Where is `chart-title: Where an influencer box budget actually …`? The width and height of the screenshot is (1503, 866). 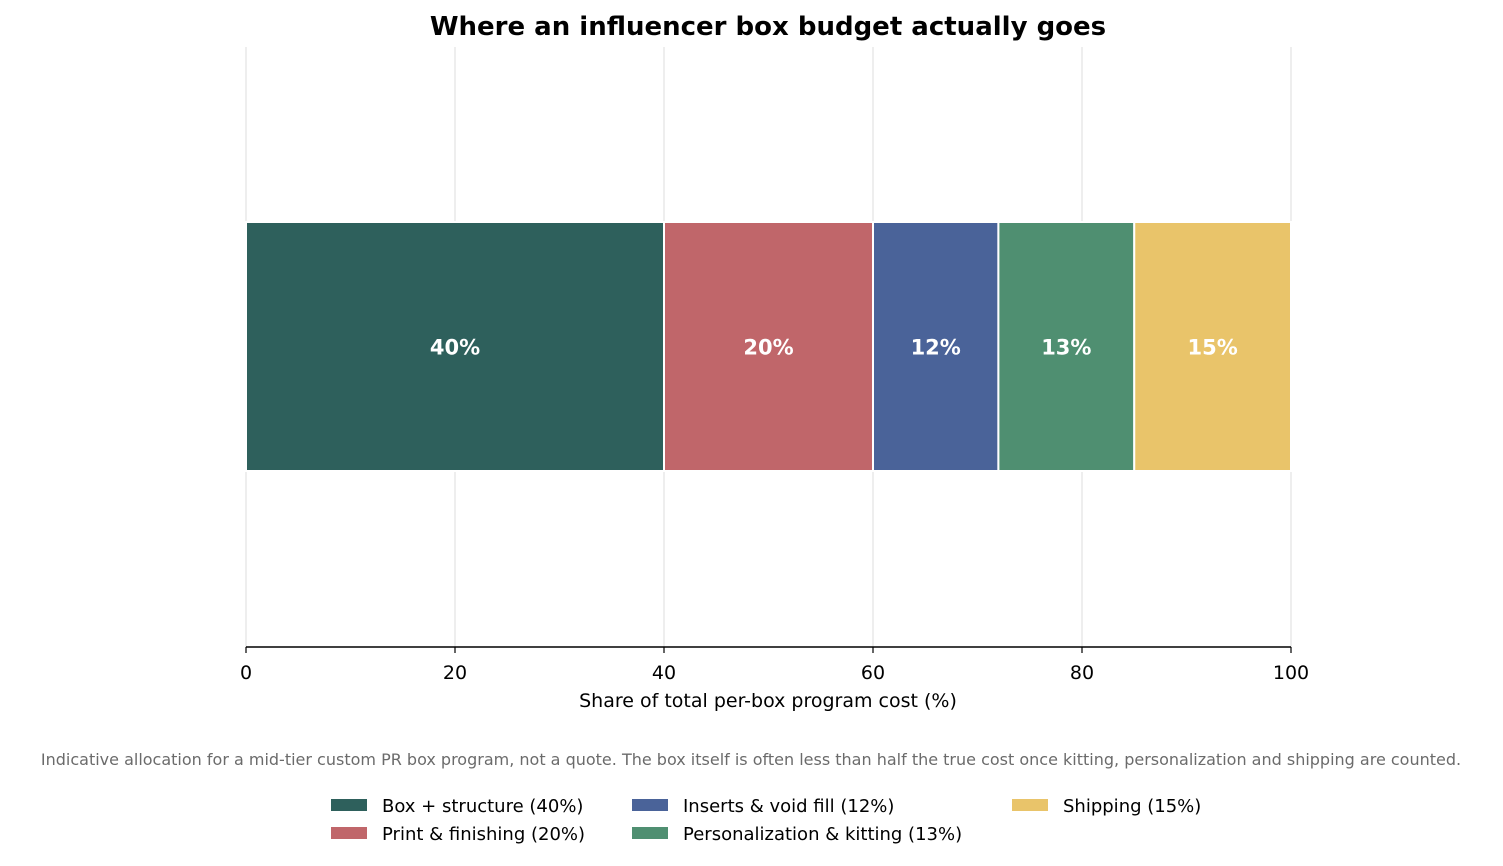 chart-title: Where an influencer box budget actually … is located at coordinates (768, 27).